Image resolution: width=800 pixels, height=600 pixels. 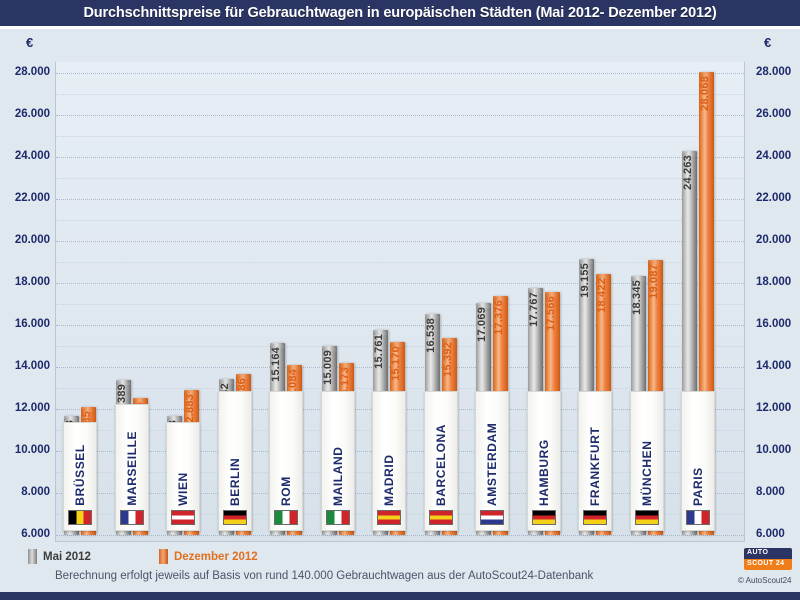 What do you see at coordinates (287, 302) in the screenshot?
I see `bar-group: 15.164 14.084 ROM` at bounding box center [287, 302].